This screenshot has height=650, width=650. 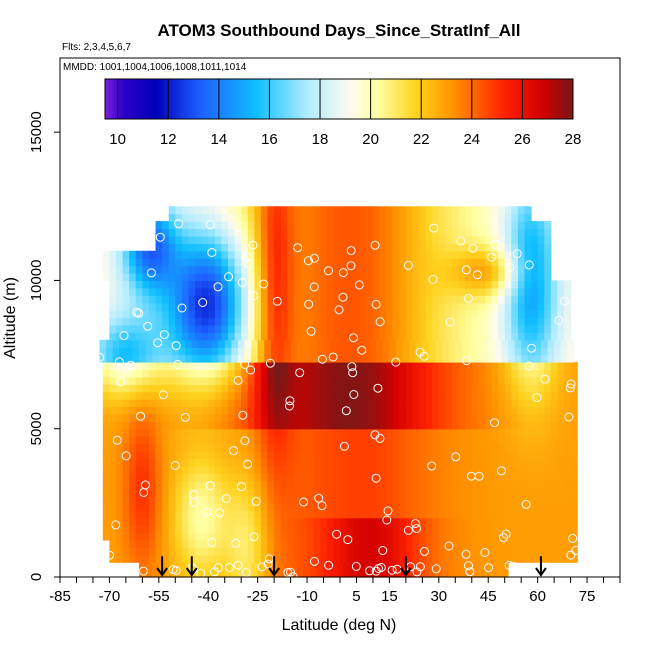 What do you see at coordinates (406, 572) in the screenshot?
I see `profile-arrow-head` at bounding box center [406, 572].